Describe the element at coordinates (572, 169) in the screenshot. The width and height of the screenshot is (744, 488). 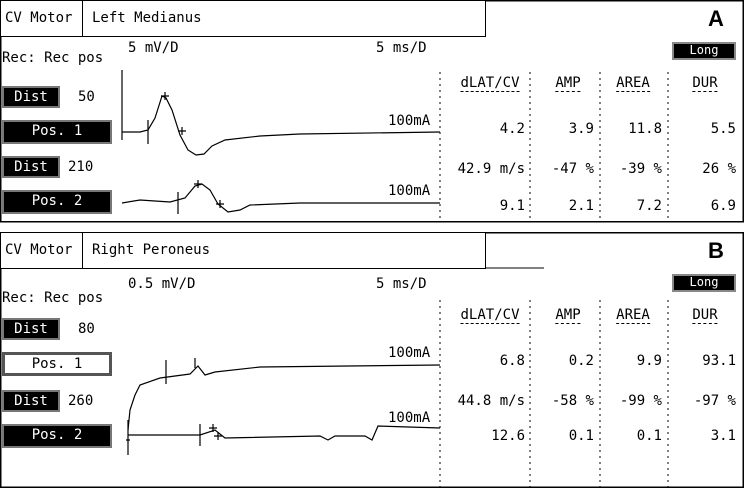
I see `result-value: -47 %` at that location.